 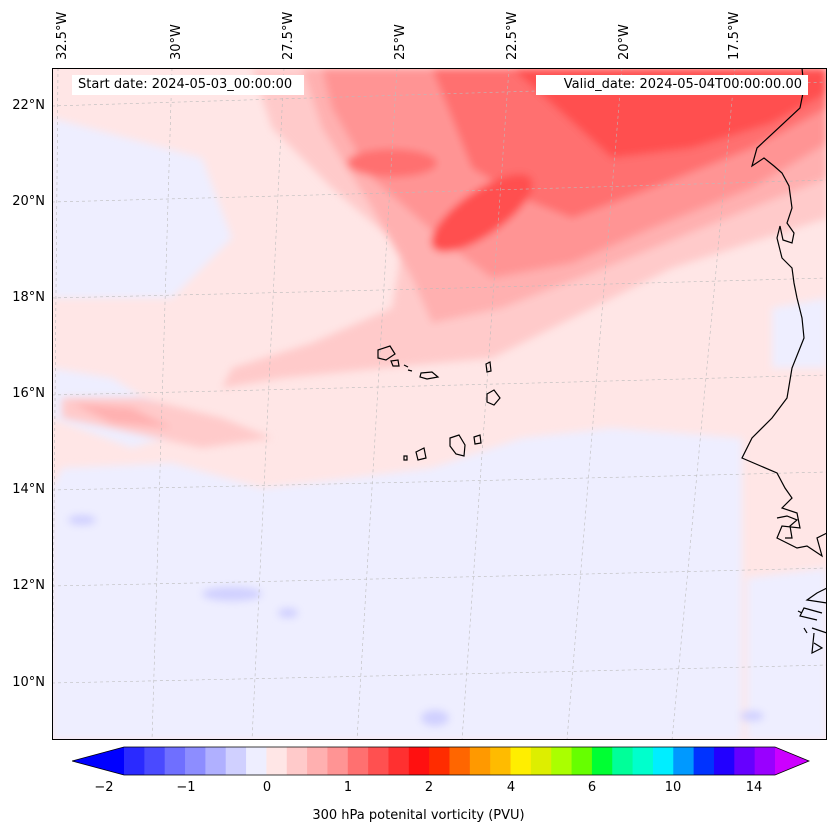 I want to click on colorbar-outline, so click(x=441, y=761).